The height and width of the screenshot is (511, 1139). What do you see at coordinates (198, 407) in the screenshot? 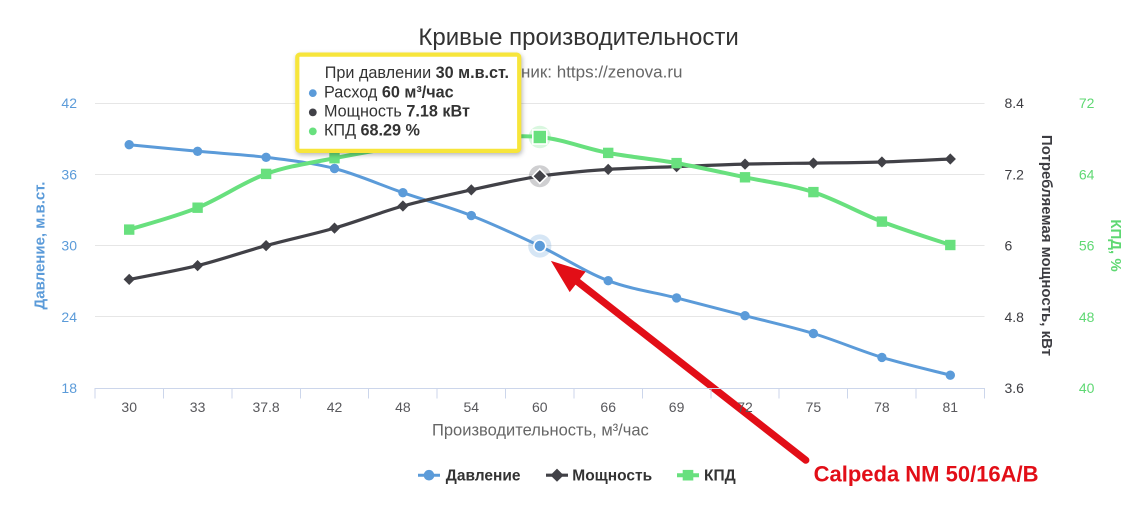
I see `svg-text: 33` at bounding box center [198, 407].